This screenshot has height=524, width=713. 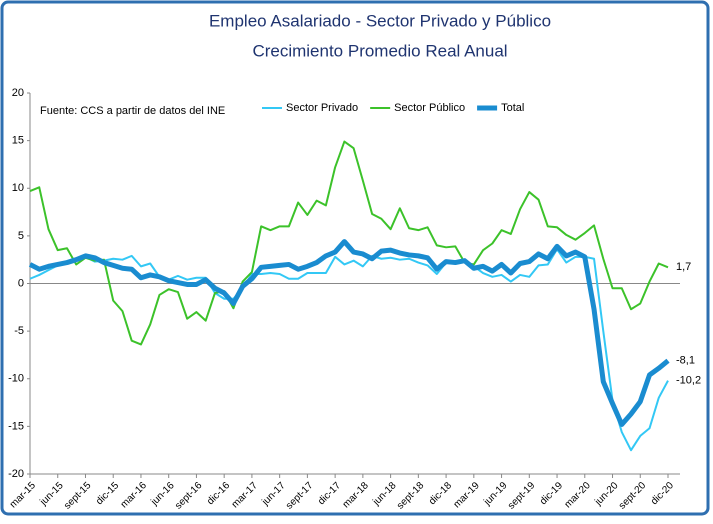 What do you see at coordinates (685, 361) in the screenshot?
I see `data-label: -8,1` at bounding box center [685, 361].